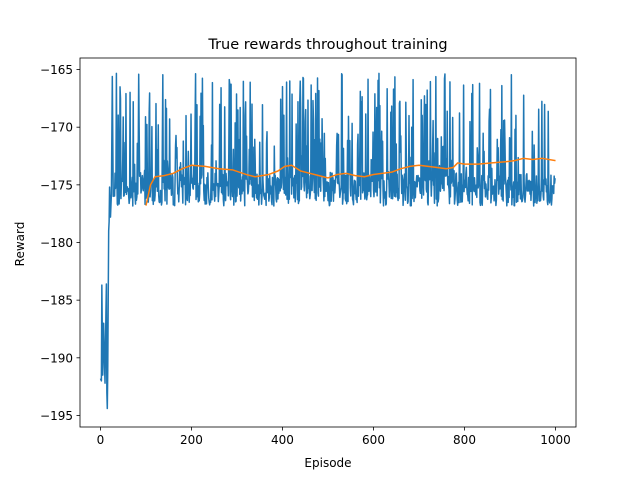  What do you see at coordinates (56, 70) in the screenshot?
I see `y-tick-label: −165` at bounding box center [56, 70].